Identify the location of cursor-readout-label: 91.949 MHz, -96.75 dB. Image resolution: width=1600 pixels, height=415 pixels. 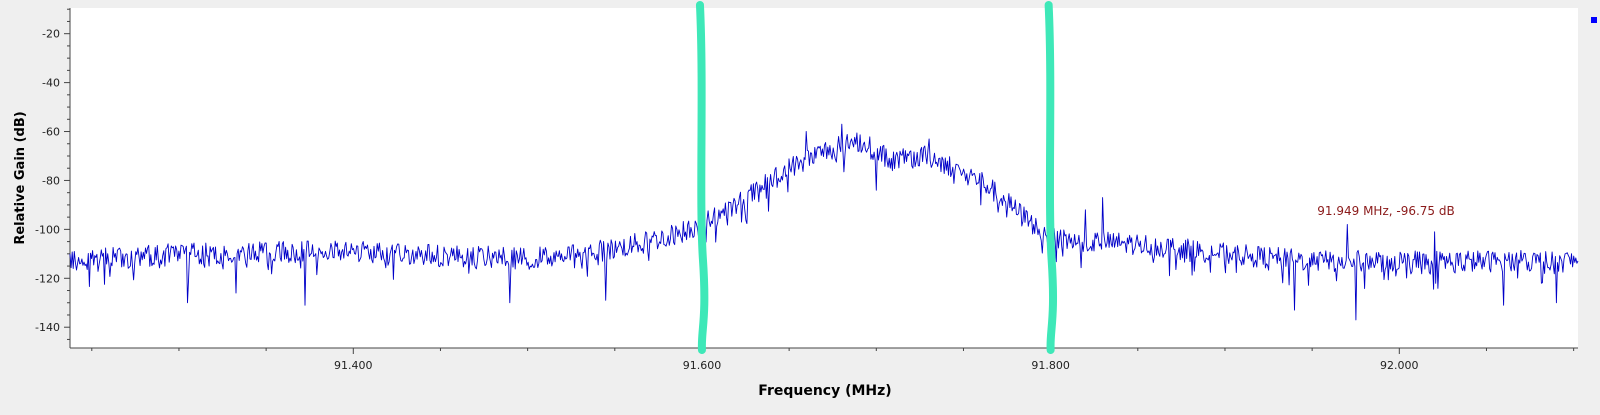
(1385, 211).